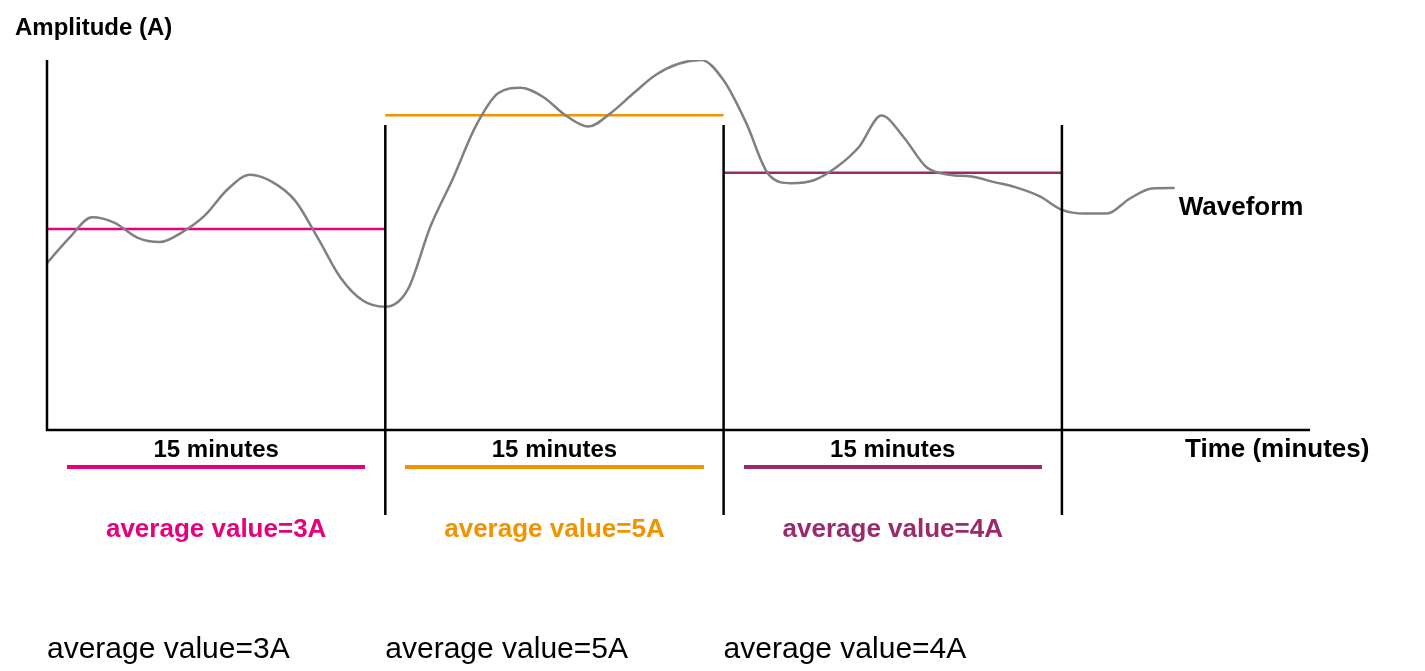 This screenshot has width=1425, height=671. Describe the element at coordinates (1277, 448) in the screenshot. I see `x-axis-title: Time (minutes)` at that location.